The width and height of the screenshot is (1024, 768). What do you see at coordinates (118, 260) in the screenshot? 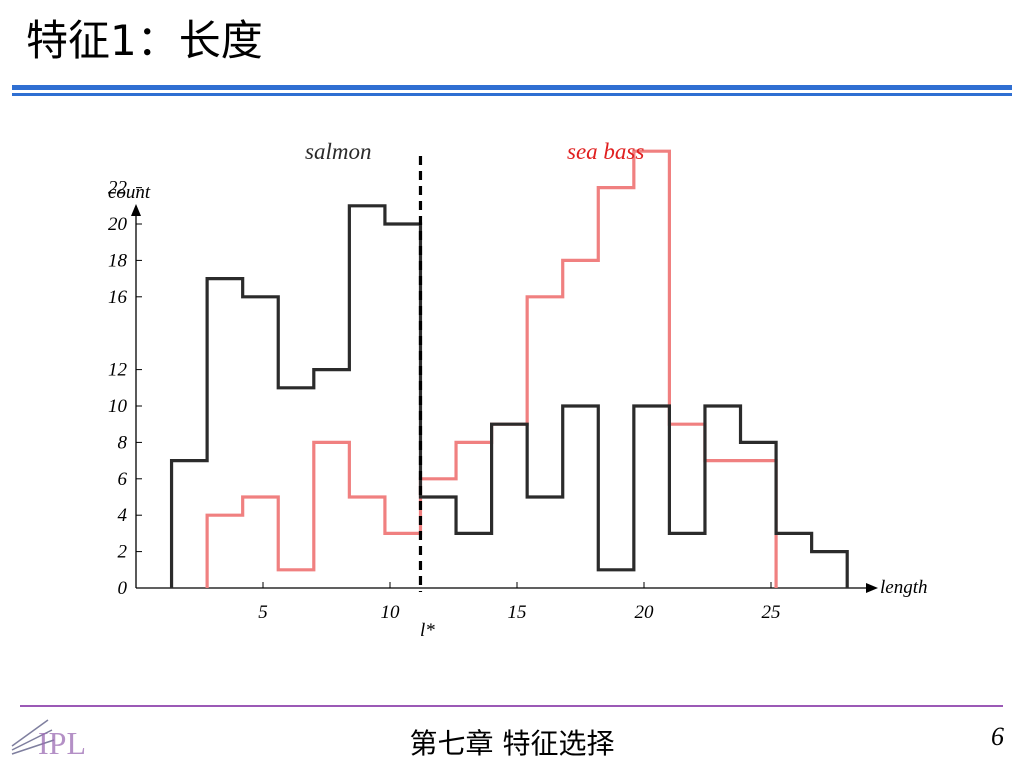
I see `y-tick-label: 18` at bounding box center [118, 260].